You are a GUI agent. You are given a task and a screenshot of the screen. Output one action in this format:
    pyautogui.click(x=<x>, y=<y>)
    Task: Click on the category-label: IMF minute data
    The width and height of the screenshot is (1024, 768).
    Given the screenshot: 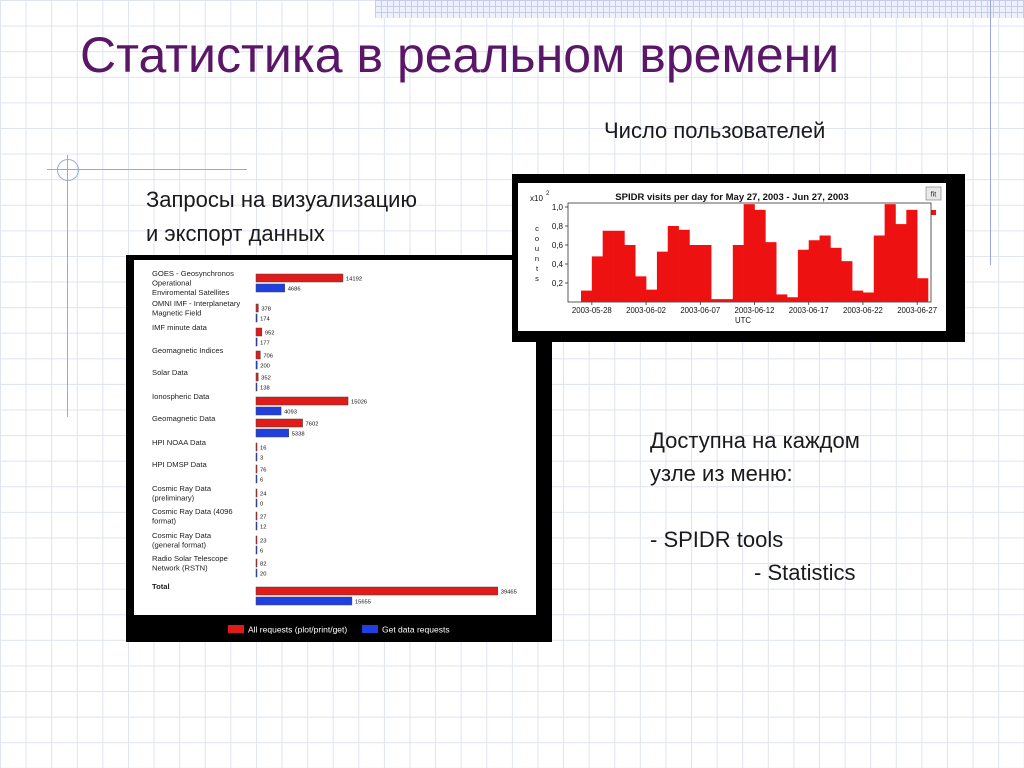 What is the action you would take?
    pyautogui.click(x=180, y=327)
    